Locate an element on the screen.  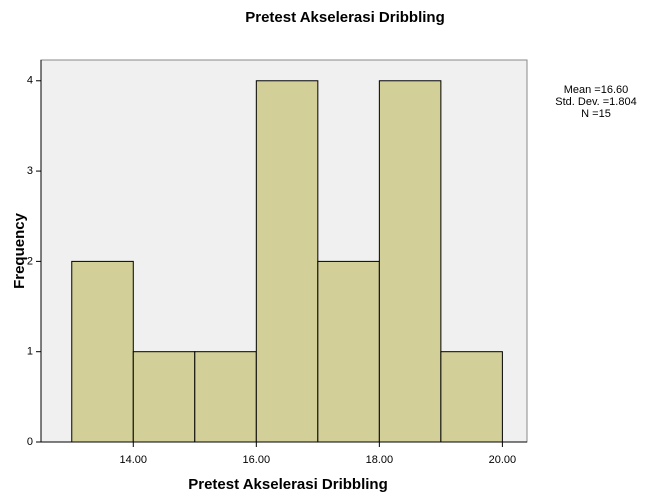
stat-annotation: N =15 is located at coordinates (596, 114).